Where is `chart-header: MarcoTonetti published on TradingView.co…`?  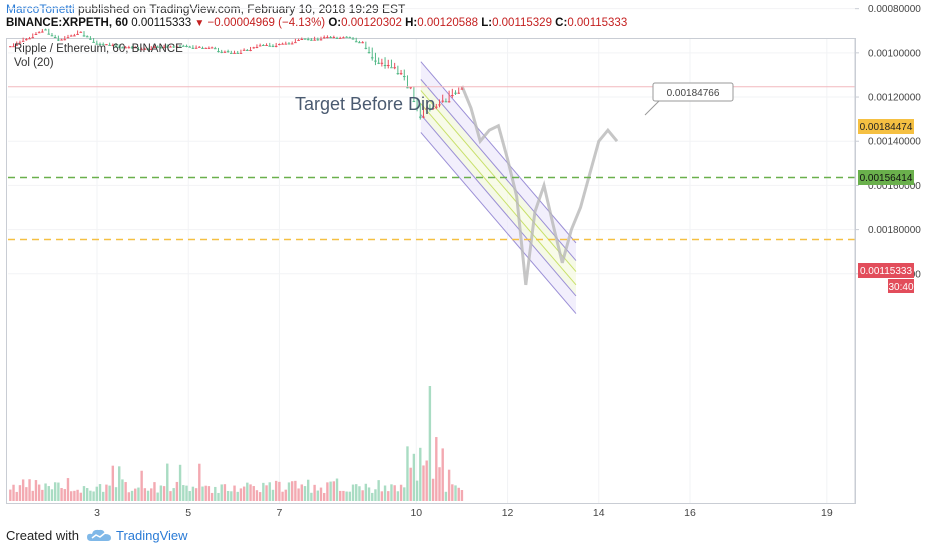
chart-header: MarcoTonetti published on TradingView.co… is located at coordinates (466, 16).